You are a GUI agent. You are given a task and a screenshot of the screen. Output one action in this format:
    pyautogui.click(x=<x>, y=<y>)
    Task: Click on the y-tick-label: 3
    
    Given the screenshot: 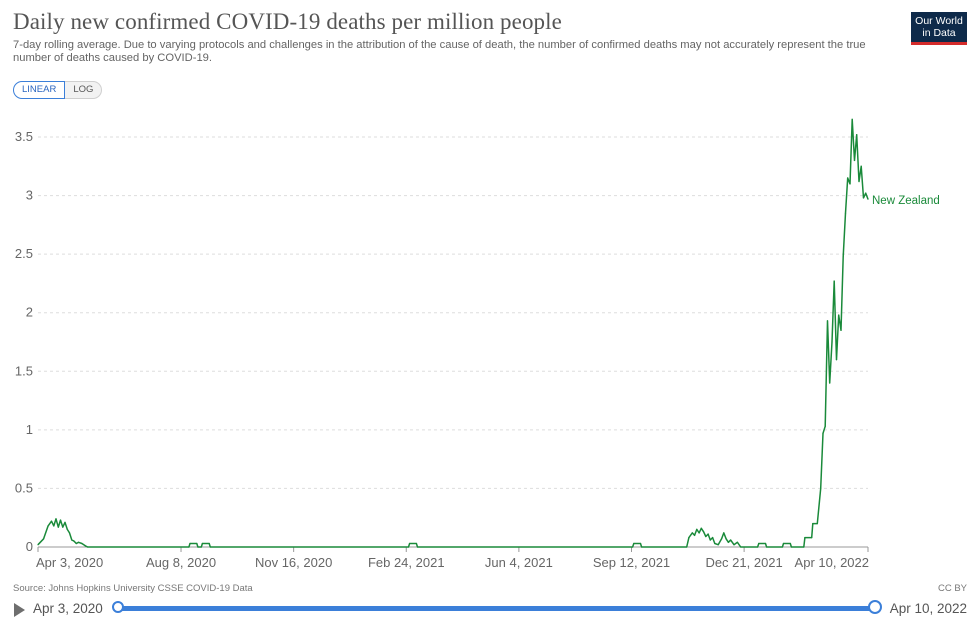 What is the action you would take?
    pyautogui.click(x=29, y=195)
    